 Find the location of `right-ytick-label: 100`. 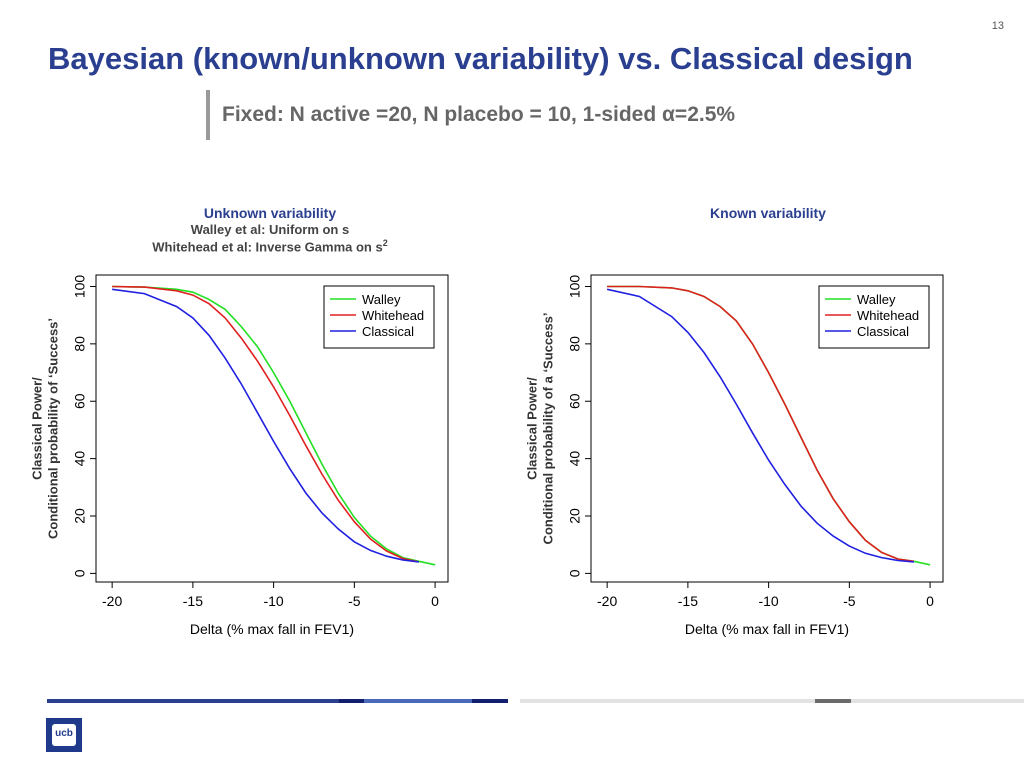

right-ytick-label: 100 is located at coordinates (575, 287).